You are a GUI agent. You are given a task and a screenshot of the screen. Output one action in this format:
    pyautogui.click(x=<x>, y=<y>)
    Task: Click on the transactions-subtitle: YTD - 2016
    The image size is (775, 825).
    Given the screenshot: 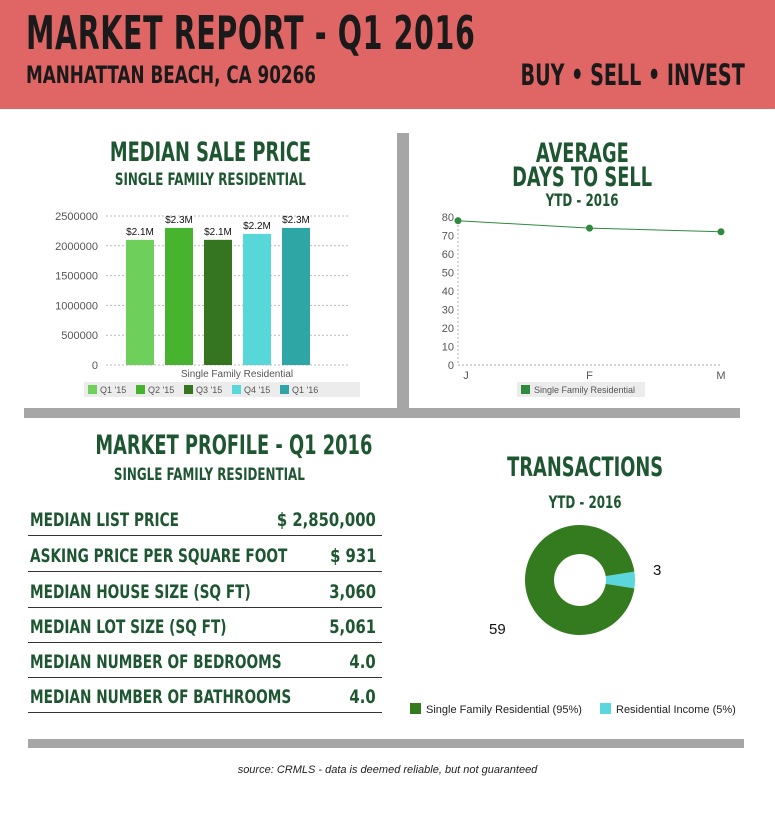 What is the action you would take?
    pyautogui.click(x=585, y=503)
    